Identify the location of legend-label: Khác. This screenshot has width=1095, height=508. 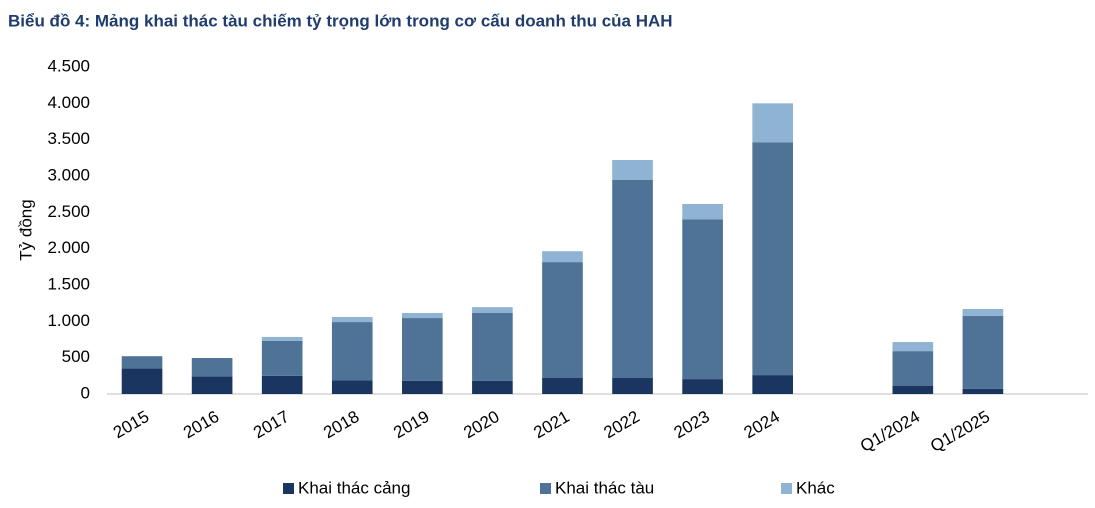
(815, 487).